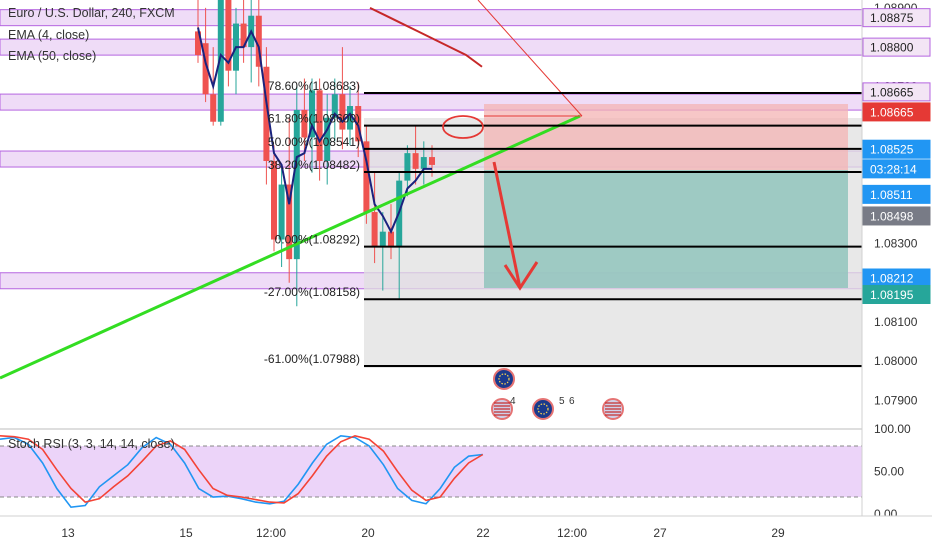 Image resolution: width=932 pixels, height=550 pixels. I want to click on price-tick-label: 1.08000, so click(896, 361).